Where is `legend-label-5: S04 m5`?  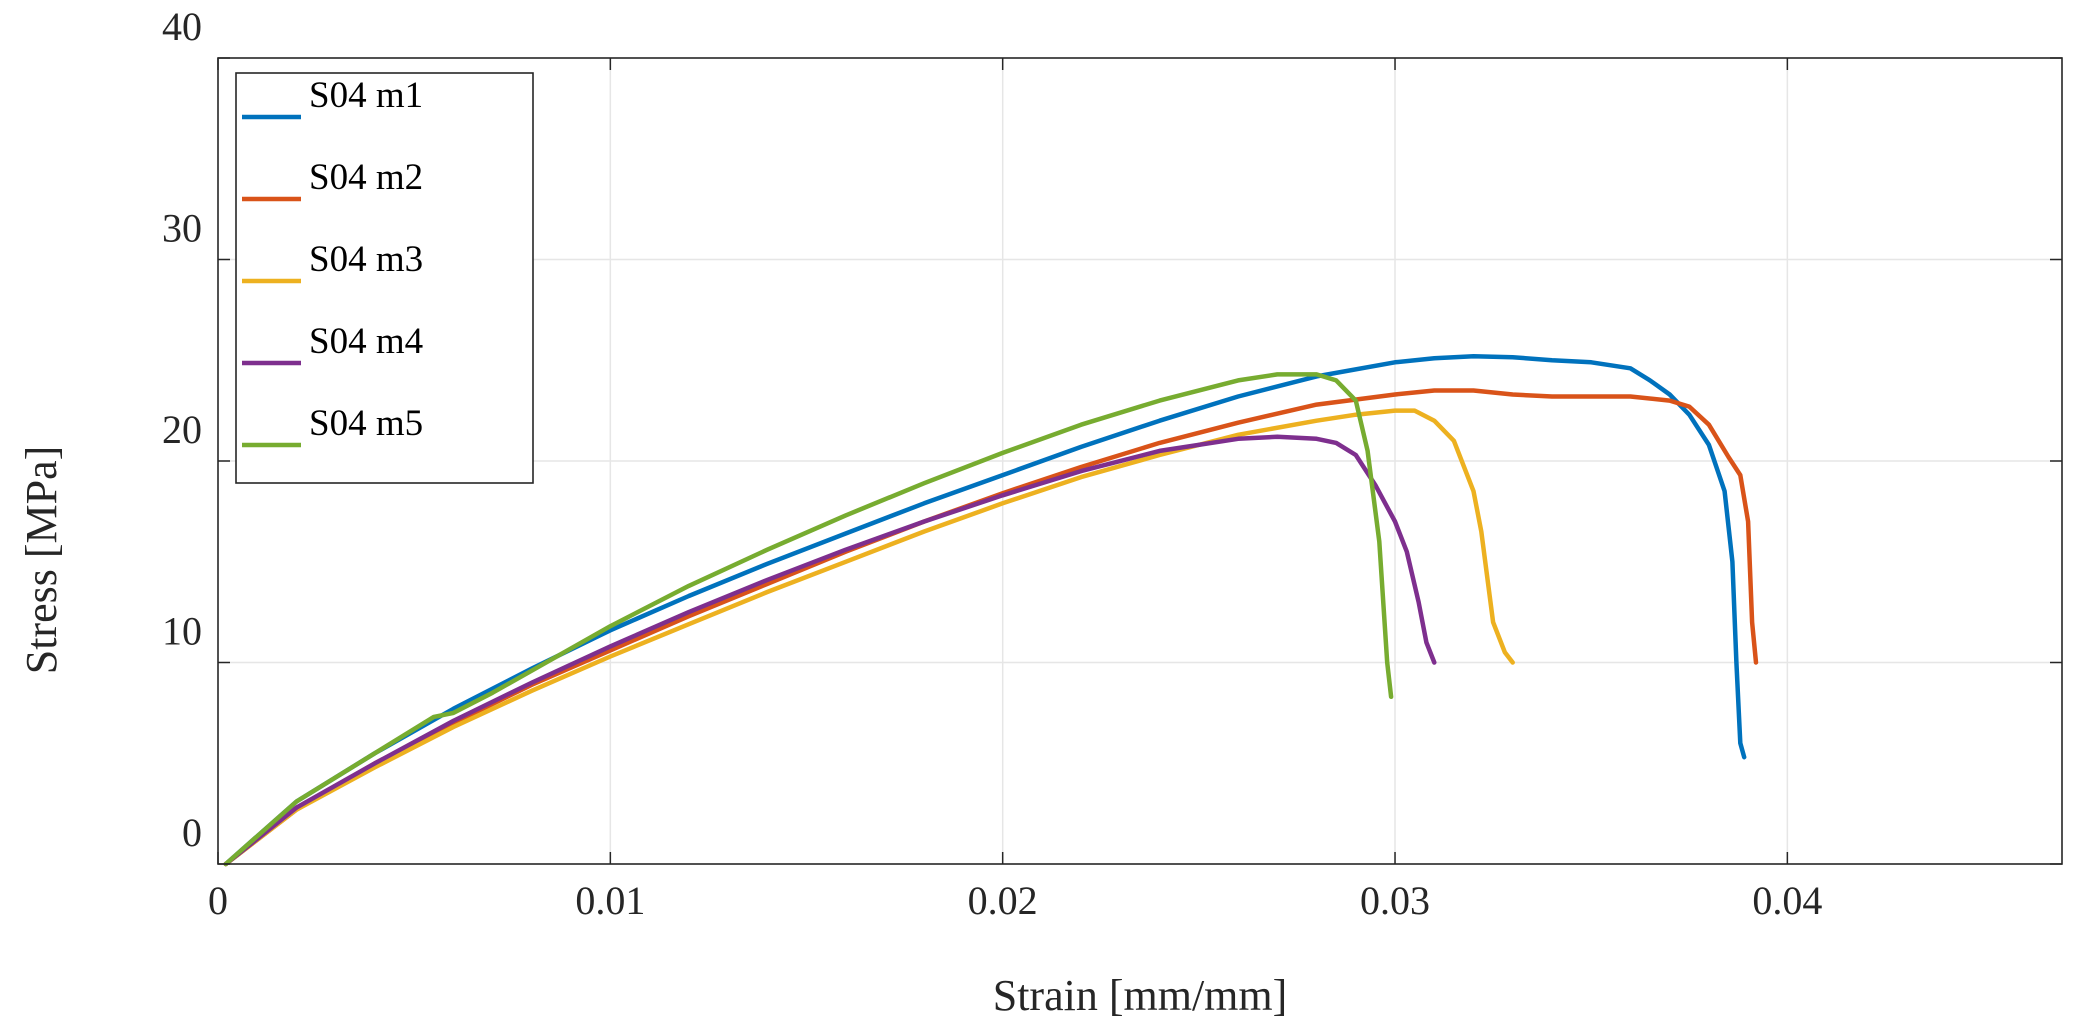
legend-label-5: S04 m5 is located at coordinates (366, 423).